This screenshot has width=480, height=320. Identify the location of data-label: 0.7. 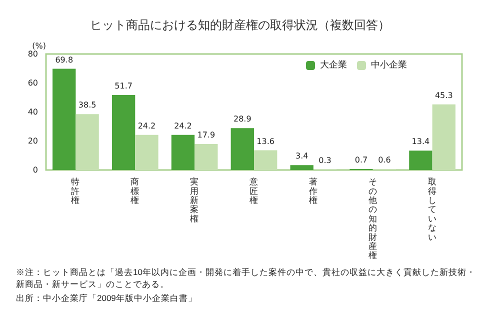
(361, 159).